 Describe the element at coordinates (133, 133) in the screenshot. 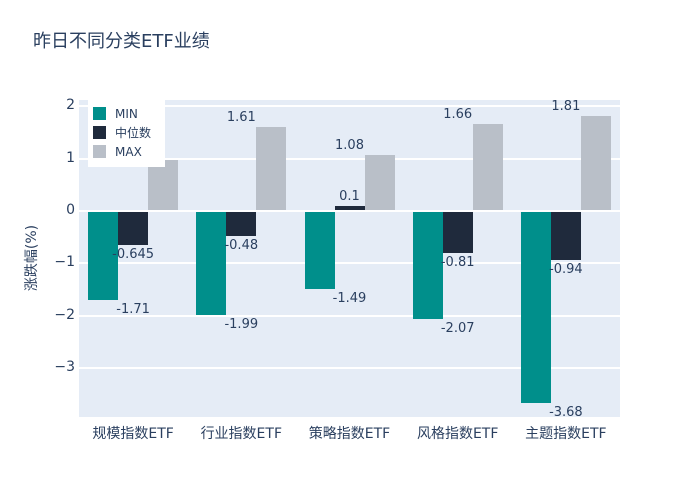

I see `legend-label-median: 中位数` at that location.